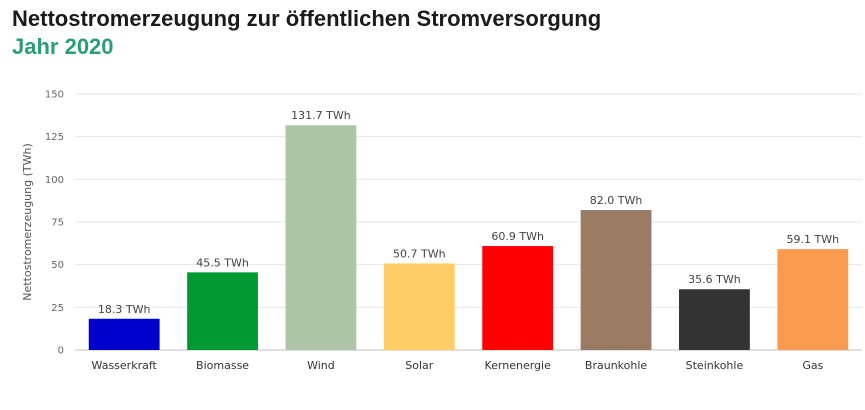 Image resolution: width=865 pixels, height=410 pixels. What do you see at coordinates (321, 238) in the screenshot?
I see `bar-wind` at bounding box center [321, 238].